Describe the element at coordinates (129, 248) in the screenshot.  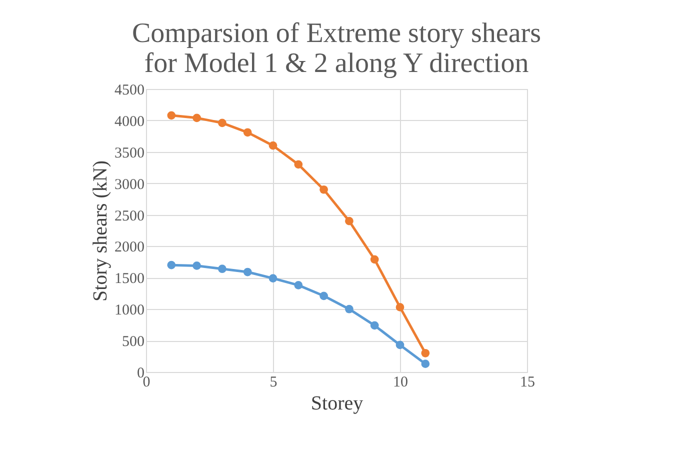
I see `y-tick-label: 2000` at that location.